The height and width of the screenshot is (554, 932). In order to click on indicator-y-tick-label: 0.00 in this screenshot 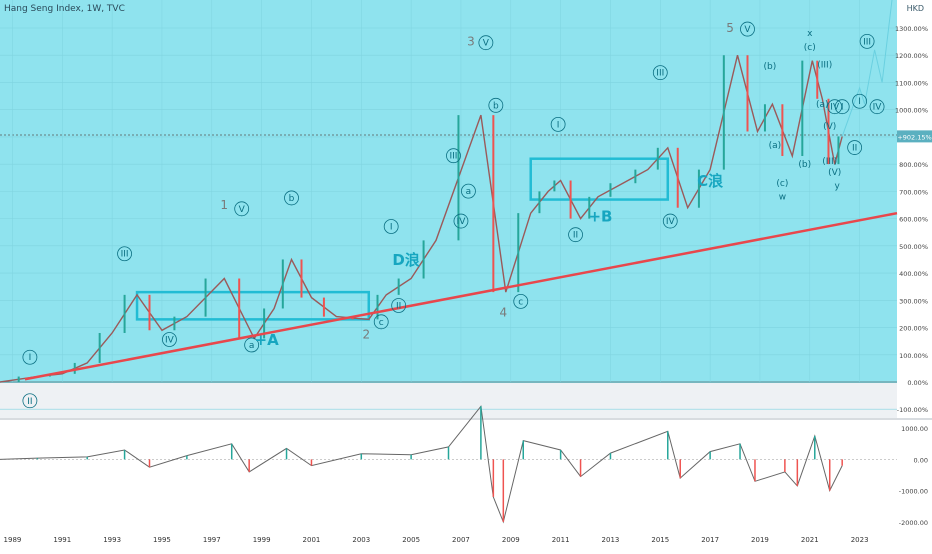, I will do `click(921, 460)`.